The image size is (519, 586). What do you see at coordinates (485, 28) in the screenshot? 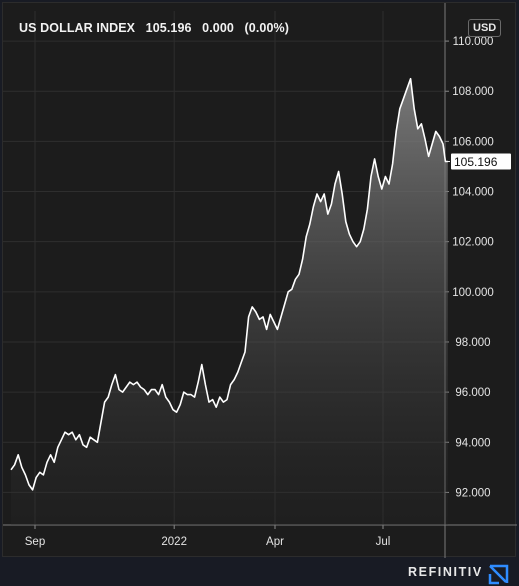
I see `currency-badge: USD` at bounding box center [485, 28].